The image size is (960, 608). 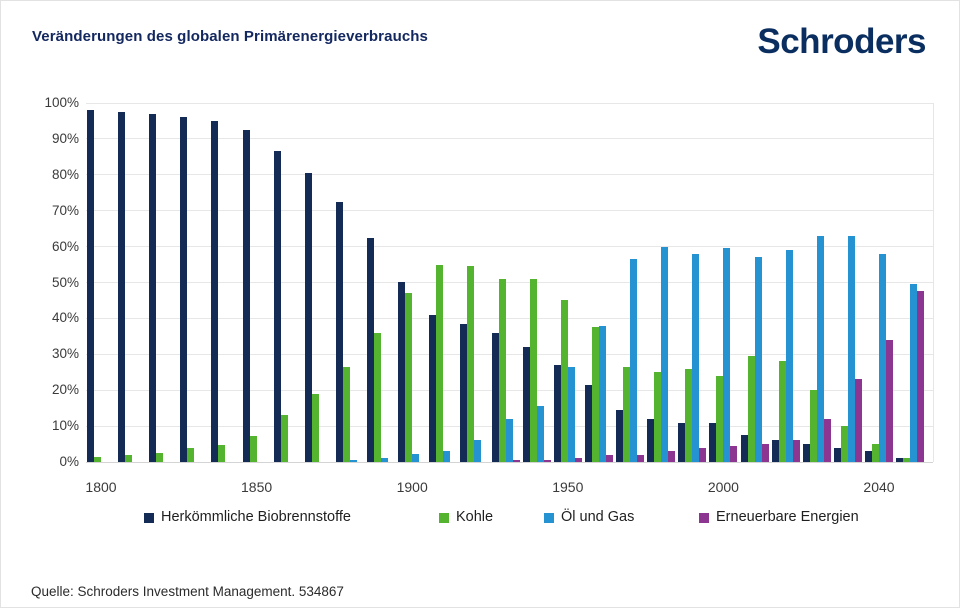 What do you see at coordinates (589, 518) in the screenshot?
I see `legend-item: Öl und Gas` at bounding box center [589, 518].